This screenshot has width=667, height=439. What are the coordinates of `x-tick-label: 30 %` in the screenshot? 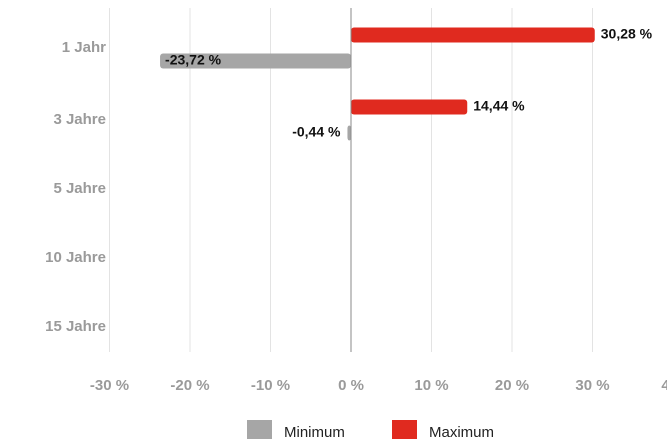 It's located at (592, 385).